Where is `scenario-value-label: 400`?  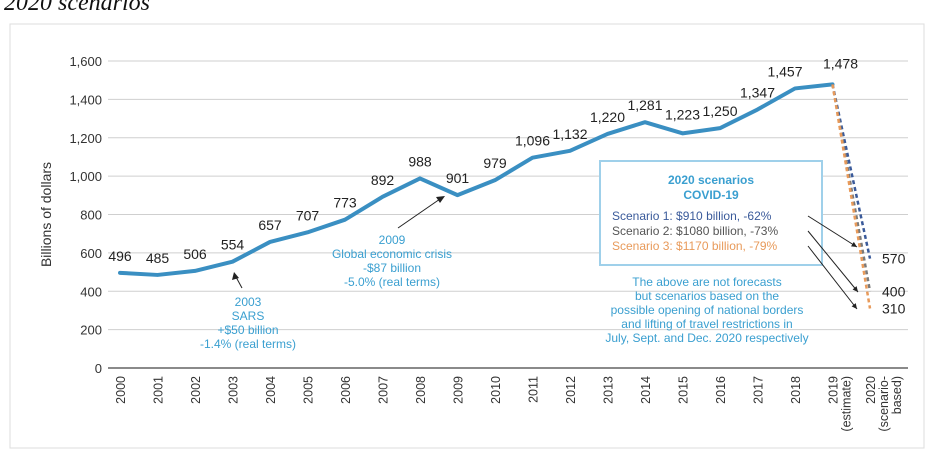
scenario-value-label: 400 is located at coordinates (894, 291).